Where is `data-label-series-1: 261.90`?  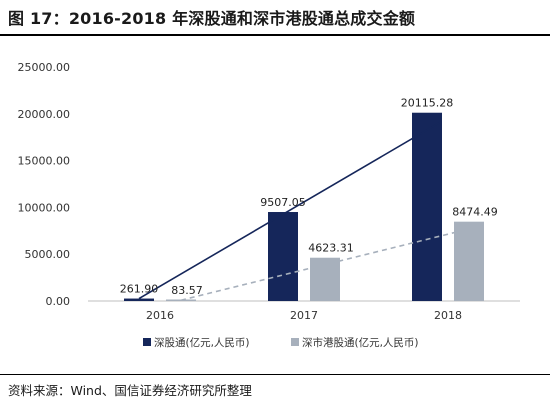 data-label-series-1: 261.90 is located at coordinates (139, 289).